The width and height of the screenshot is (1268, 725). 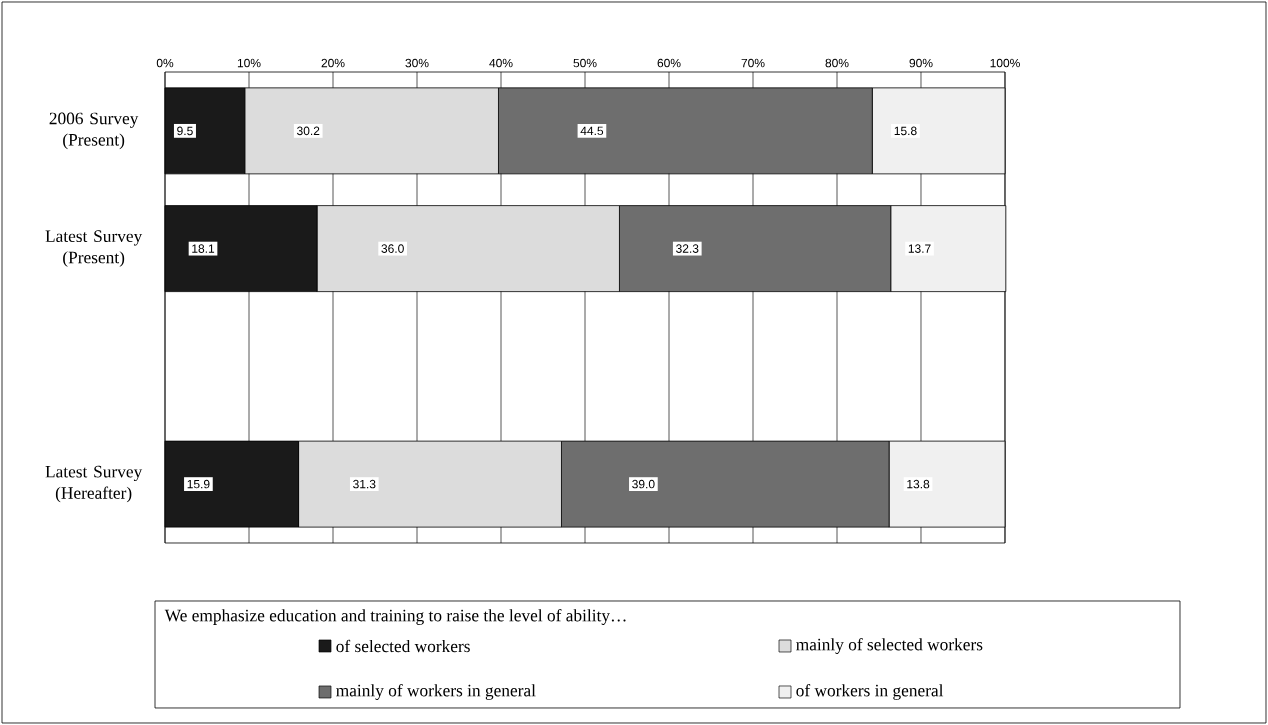 I want to click on x-tick-label: 20%, so click(x=333, y=63).